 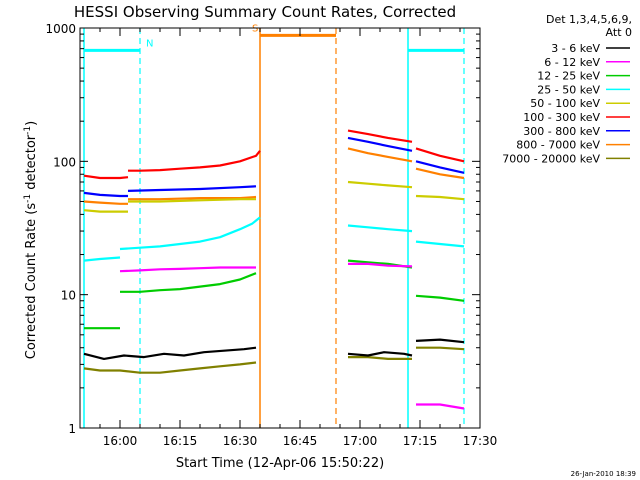 I want to click on x-tick-label-17:00: 17:00, so click(x=360, y=441).